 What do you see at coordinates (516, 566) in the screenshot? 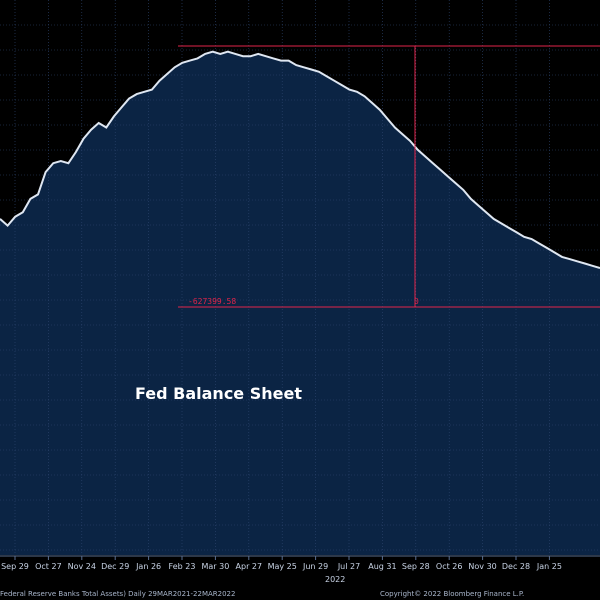
I see `x-tick-label: Dec 28` at bounding box center [516, 566].